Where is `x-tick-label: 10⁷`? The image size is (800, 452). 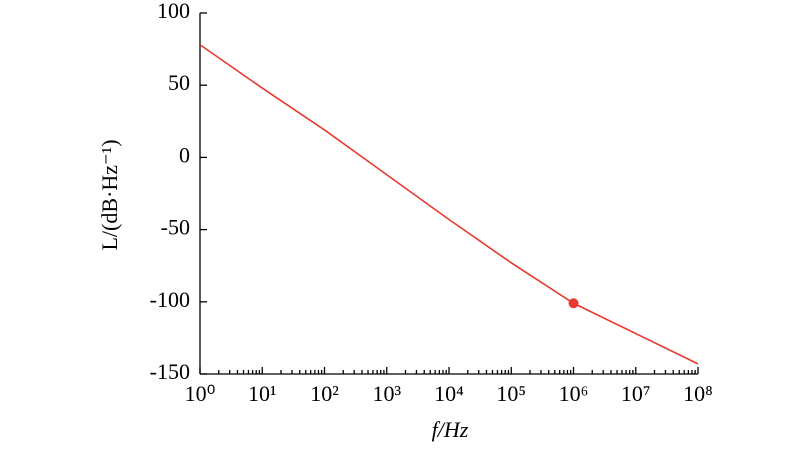
x-tick-label: 10⁷ is located at coordinates (636, 393).